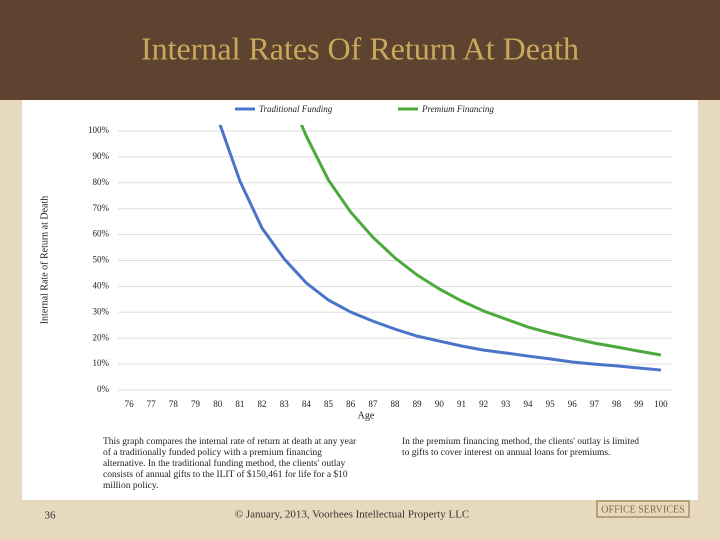 Image resolution: width=720 pixels, height=540 pixels. I want to click on logo: OFFICE SERVICES, so click(642, 509).